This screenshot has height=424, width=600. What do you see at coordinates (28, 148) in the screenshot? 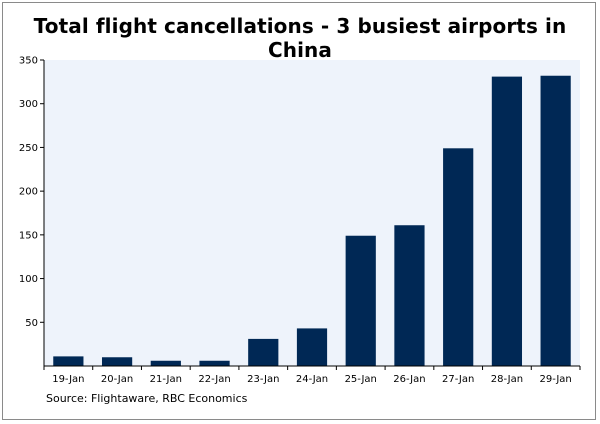
I see `y-tick-label: 250` at bounding box center [28, 148].